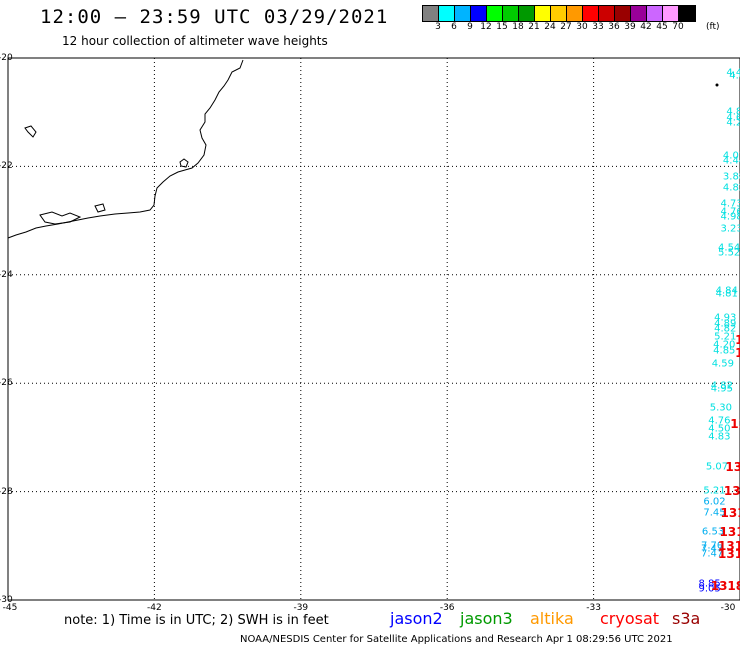 This screenshot has width=740, height=650. I want to click on wave-height-label: 9.05, so click(709, 589).